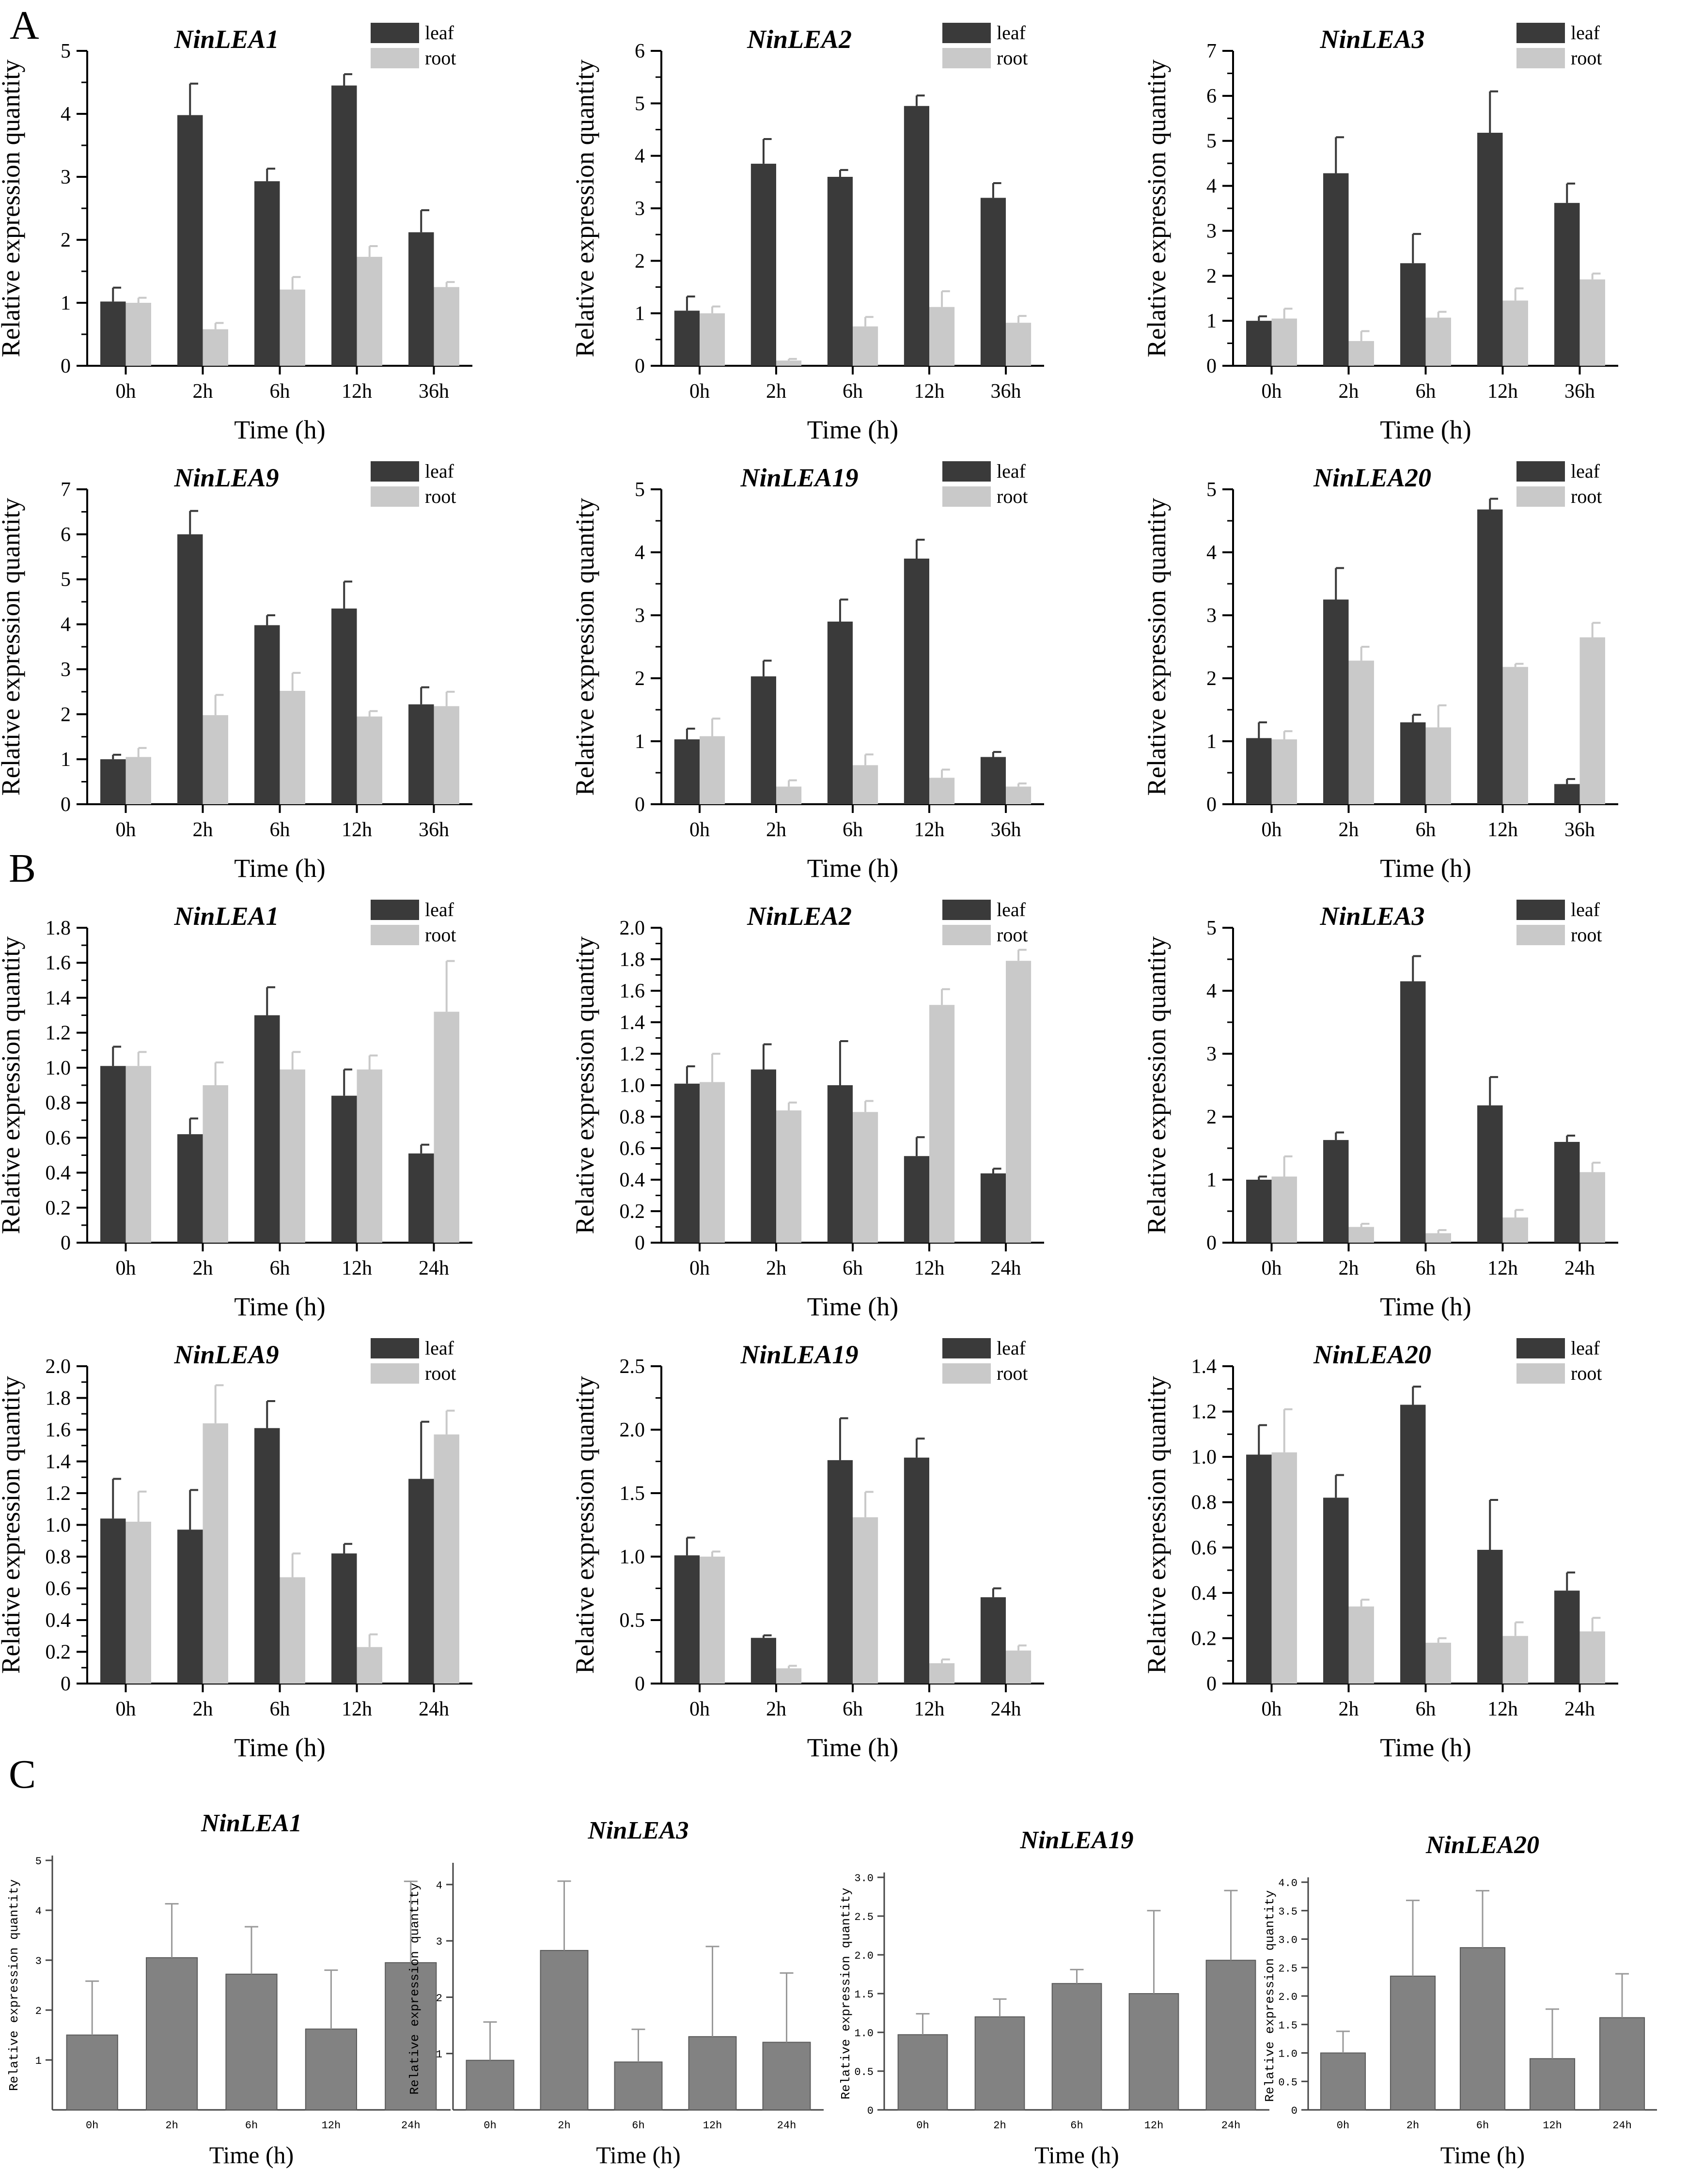  What do you see at coordinates (1287, 1883) in the screenshot?
I see `y-tick-label: 4.0` at bounding box center [1287, 1883].